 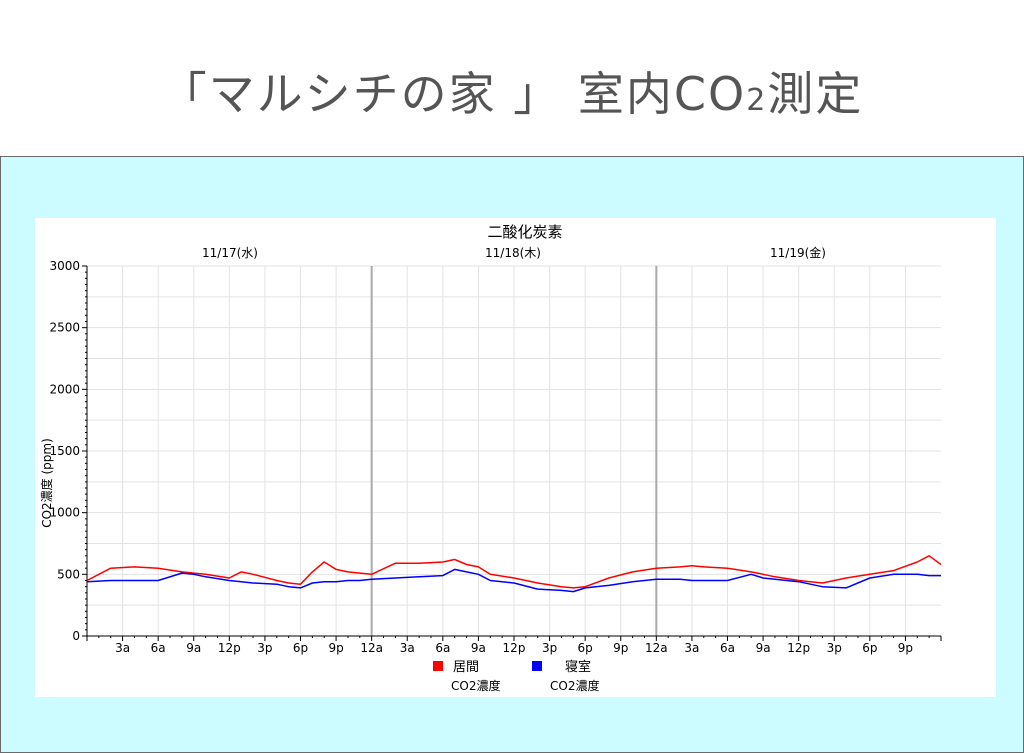 What do you see at coordinates (466, 667) in the screenshot?
I see `legend-label-living: 居間` at bounding box center [466, 667].